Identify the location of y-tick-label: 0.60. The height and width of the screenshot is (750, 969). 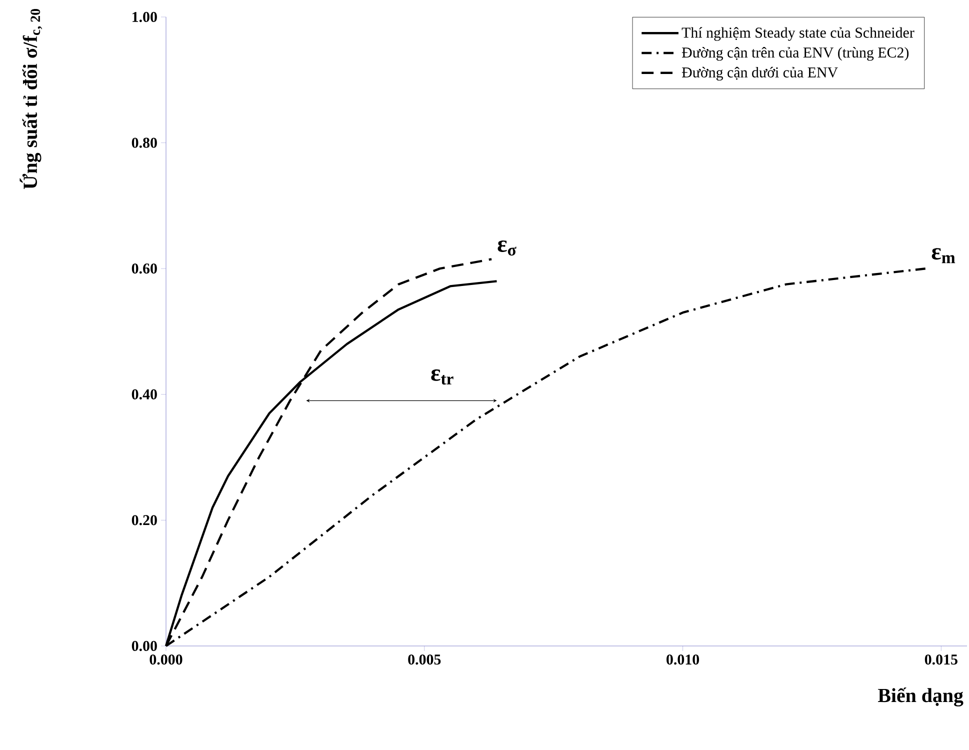
(144, 269).